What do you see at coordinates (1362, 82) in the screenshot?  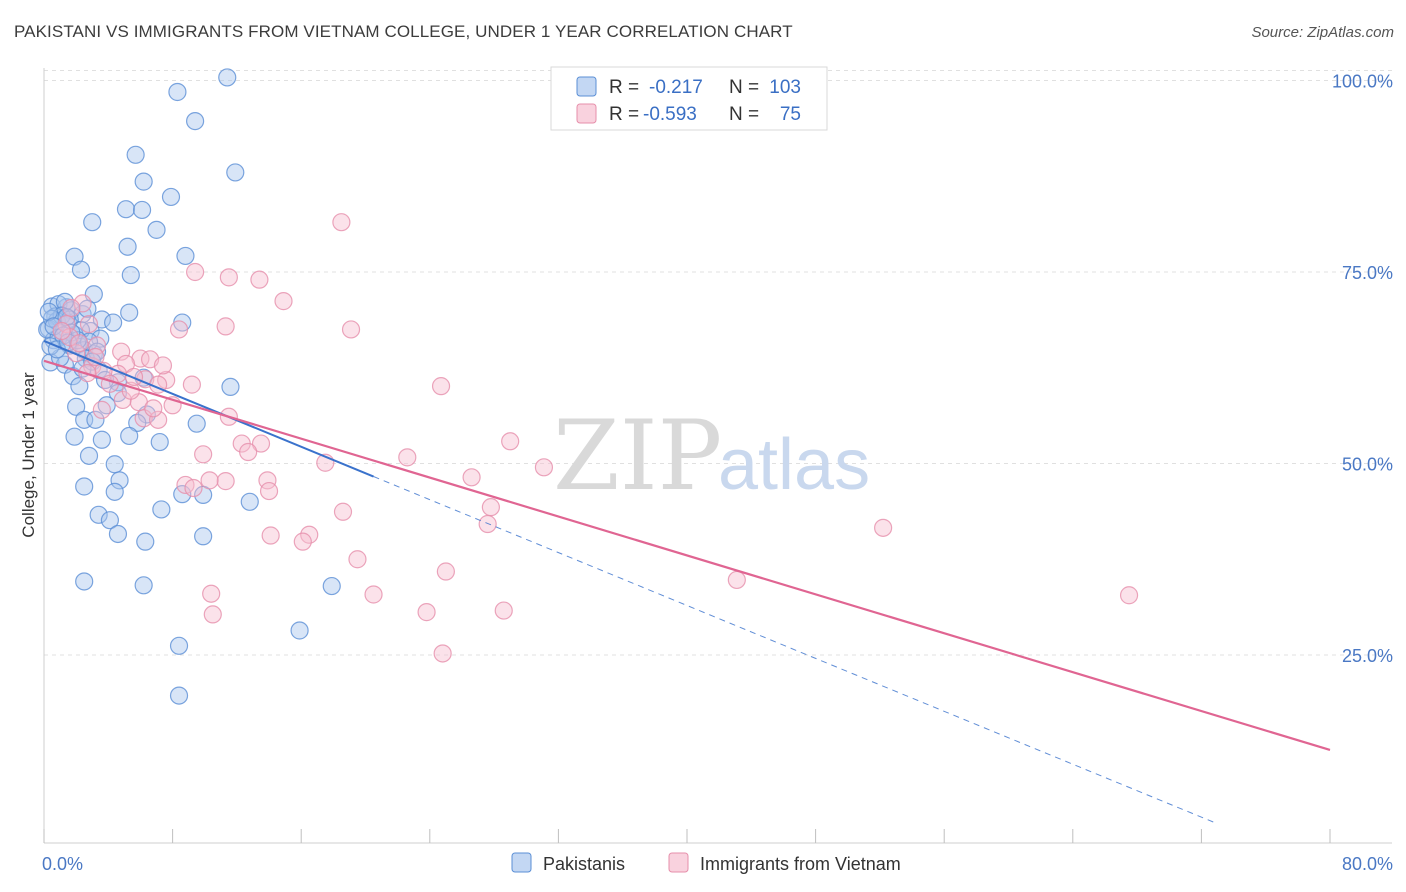 I see `y-tick-label-3: 100.0%` at bounding box center [1362, 82].